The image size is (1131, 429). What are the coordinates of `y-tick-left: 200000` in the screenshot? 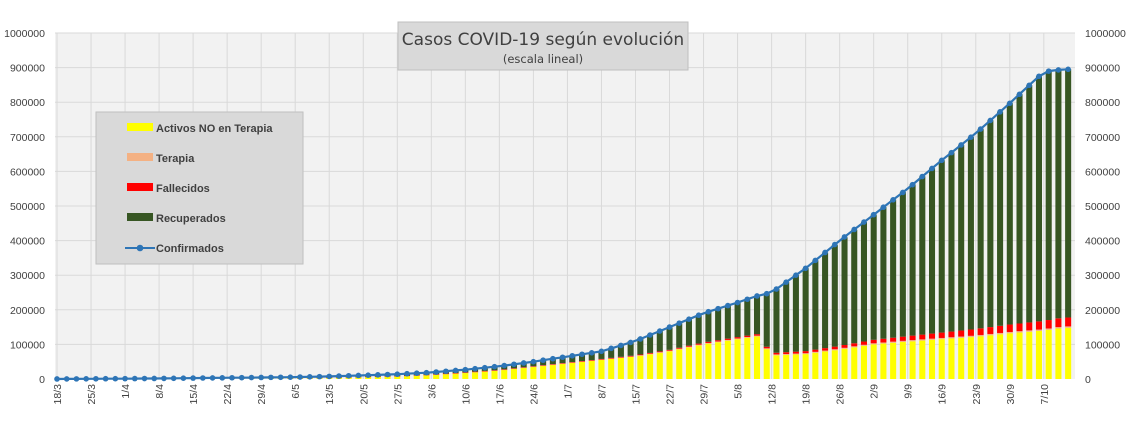 It's located at (27, 311).